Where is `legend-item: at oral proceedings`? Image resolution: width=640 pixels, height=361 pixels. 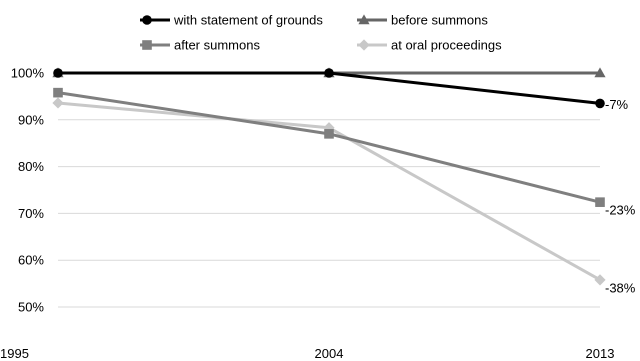
legend-item: at oral proceedings is located at coordinates (429, 45).